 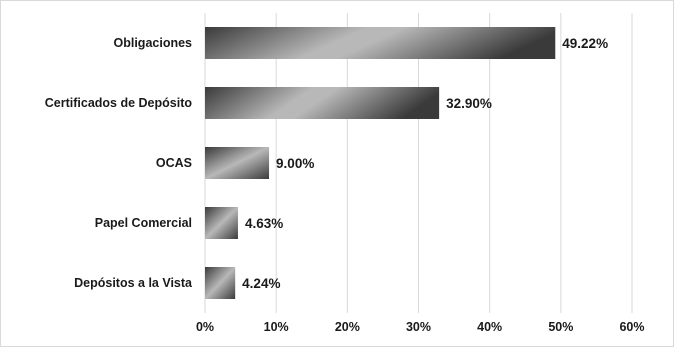 What do you see at coordinates (174, 163) in the screenshot?
I see `category-label: OCAS` at bounding box center [174, 163].